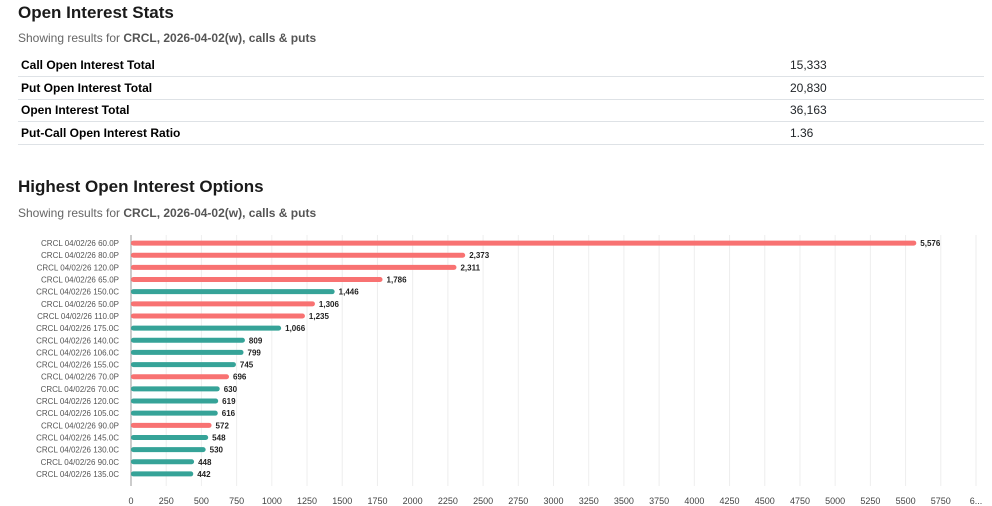 Image resolution: width=992 pixels, height=506 pixels. I want to click on category-label: CRCL 04/02/26 175.0C, so click(77, 328).